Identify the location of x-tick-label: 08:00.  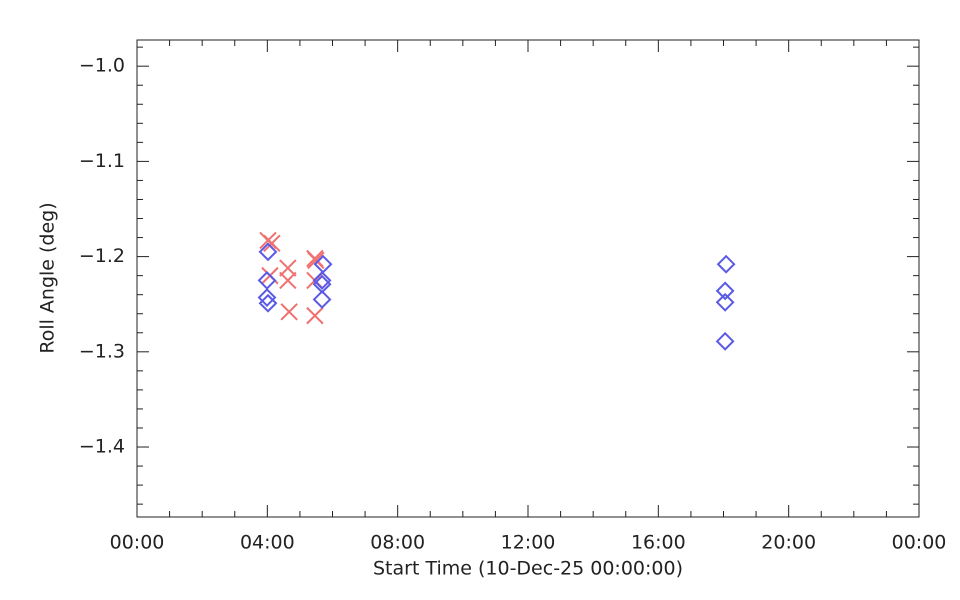
(397, 543).